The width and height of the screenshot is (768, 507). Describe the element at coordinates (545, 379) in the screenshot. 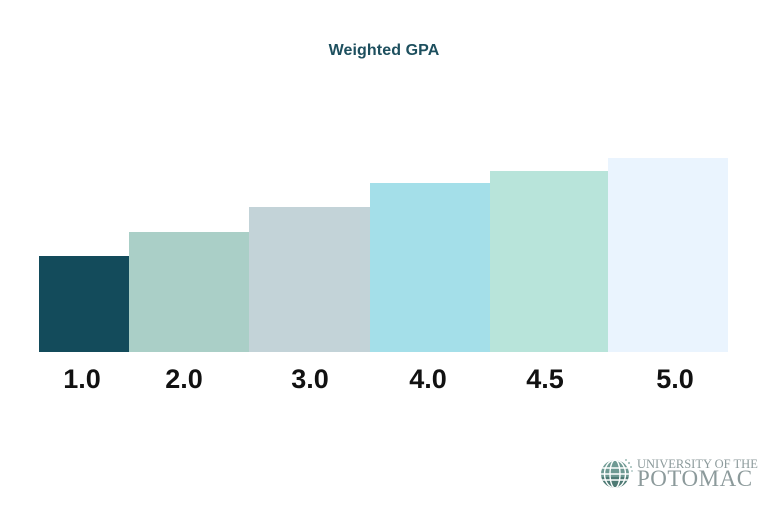

I see `category-label: 4.5` at that location.